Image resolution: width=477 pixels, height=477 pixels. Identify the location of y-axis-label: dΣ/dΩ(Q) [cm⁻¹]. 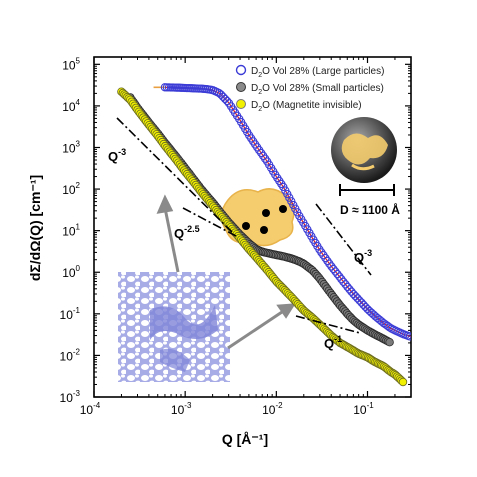
(35, 228).